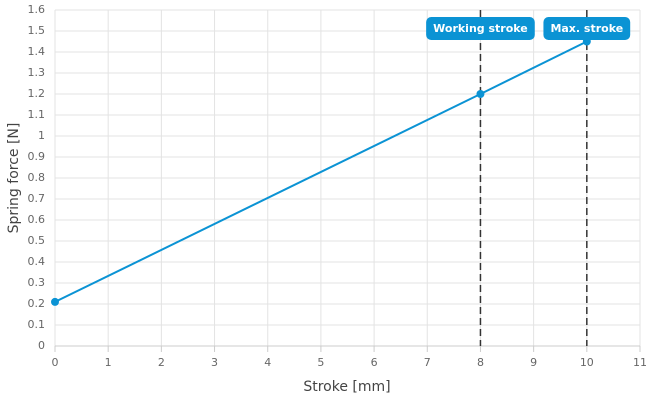 The height and width of the screenshot is (400, 650). I want to click on y-tick-label: 0.6, so click(37, 219).